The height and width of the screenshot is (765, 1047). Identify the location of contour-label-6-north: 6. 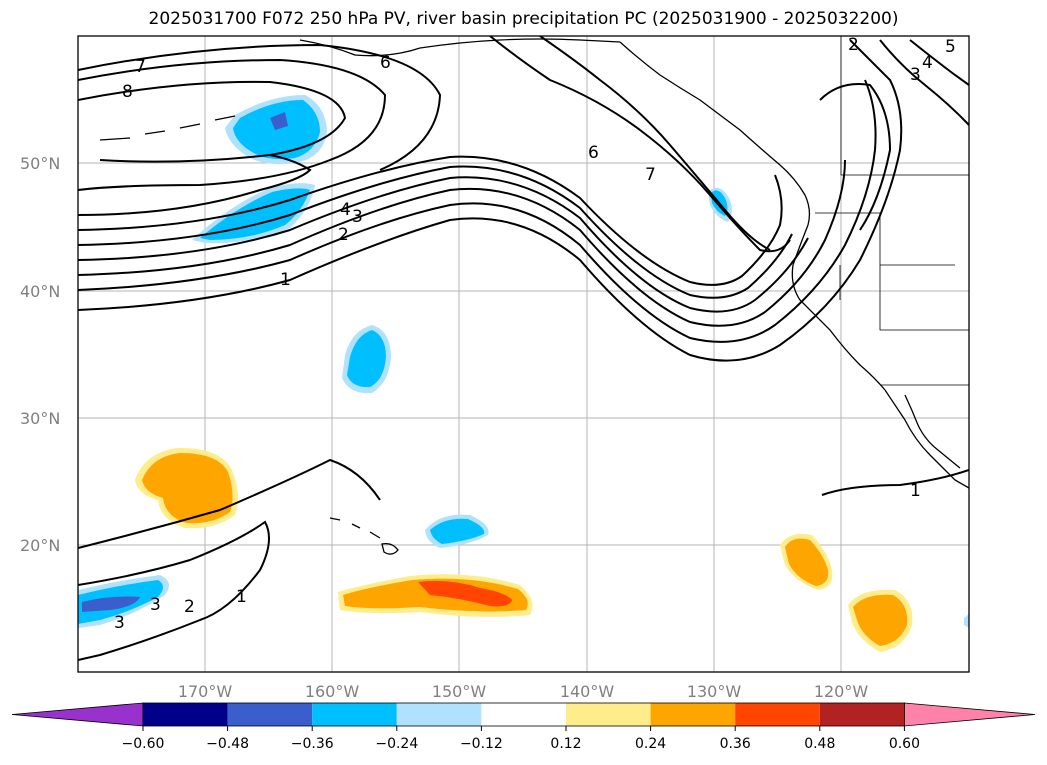
(385, 63).